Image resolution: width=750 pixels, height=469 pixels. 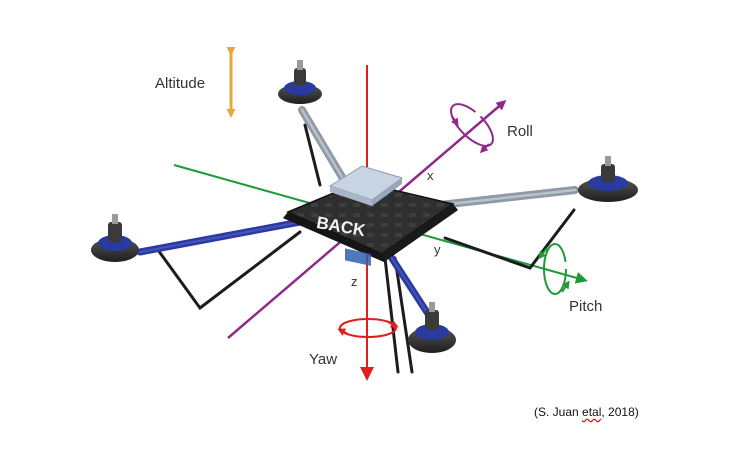 I want to click on pitch-label: Pitch, so click(x=586, y=306).